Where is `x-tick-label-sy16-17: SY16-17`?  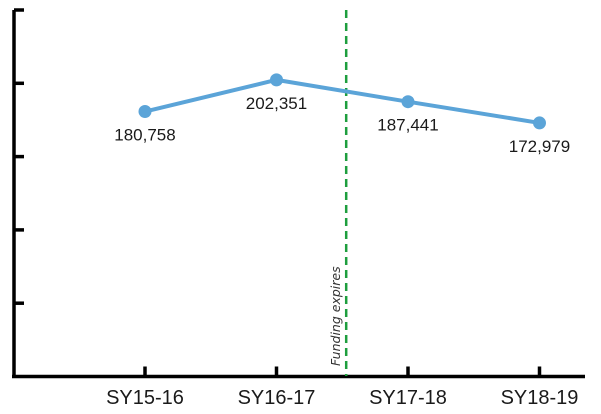
x-tick-label-sy16-17: SY16-17 is located at coordinates (277, 398).